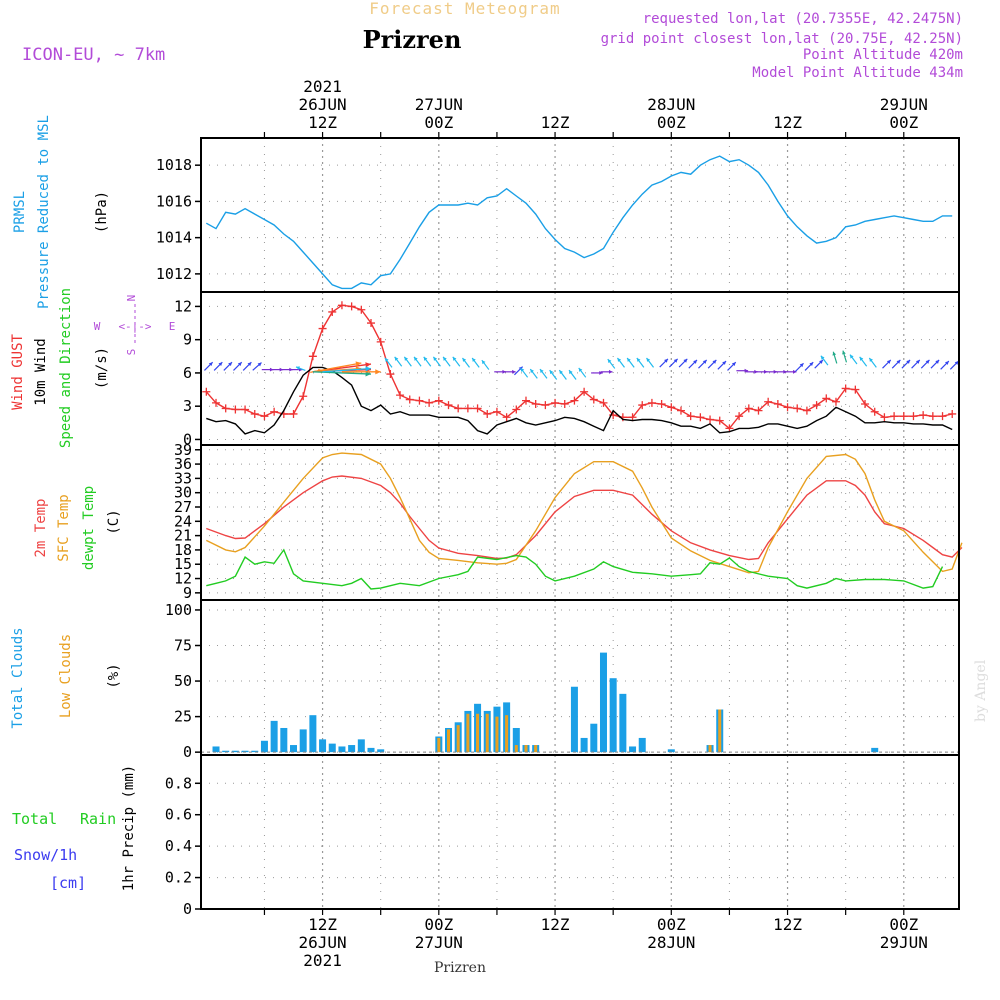 The width and height of the screenshot is (1000, 1000). I want to click on bottom-time-label: 28JUN, so click(671, 942).